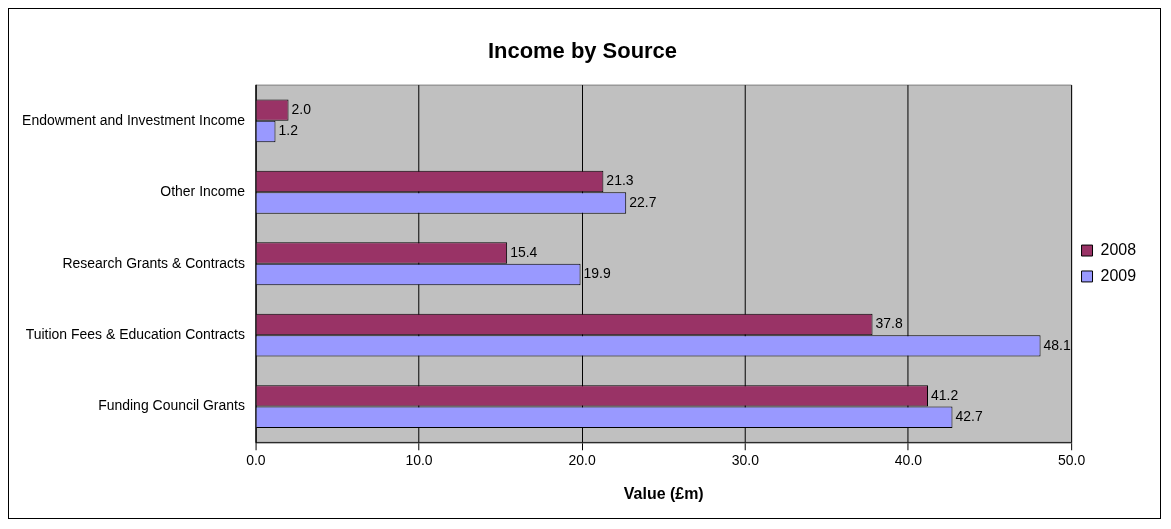 This screenshot has height=529, width=1171. I want to click on x-tick-label: 40.0, so click(908, 460).